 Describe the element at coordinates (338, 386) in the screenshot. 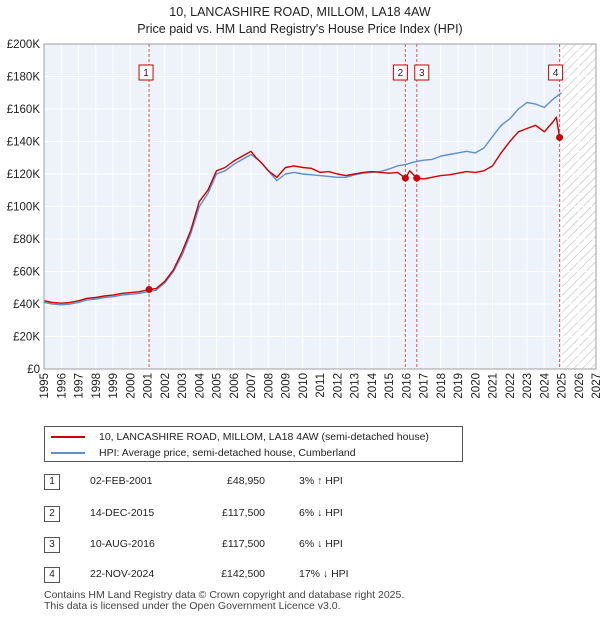

I see `x-tick-label: 2012` at that location.